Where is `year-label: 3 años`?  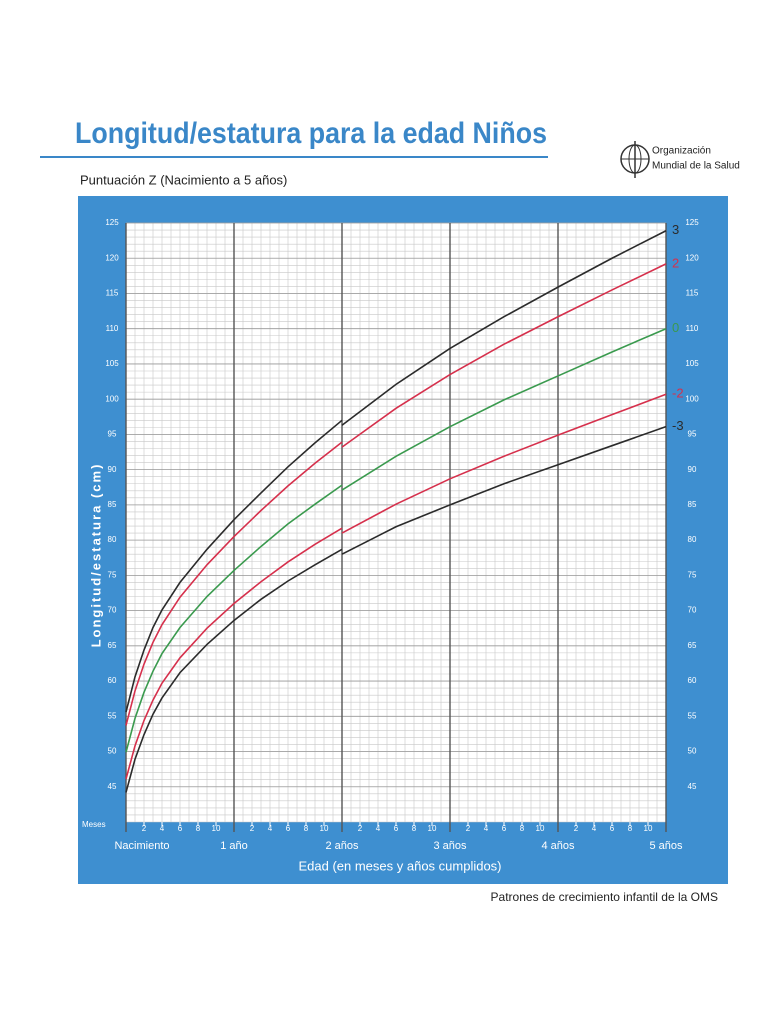 year-label: 3 años is located at coordinates (450, 846).